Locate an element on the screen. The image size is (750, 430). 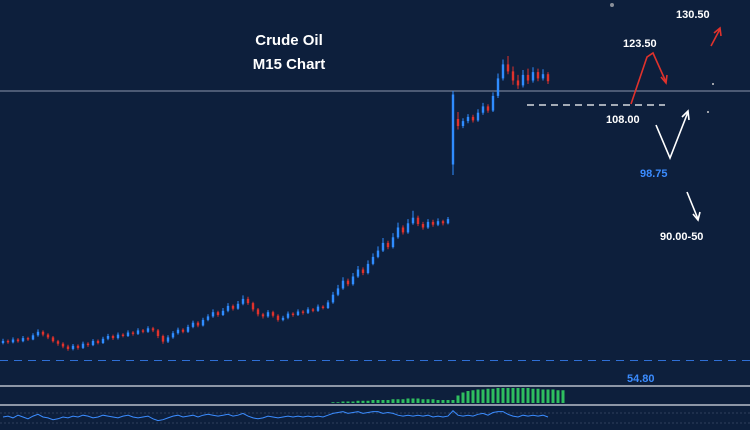
white-projection-path is located at coordinates (672, 136).